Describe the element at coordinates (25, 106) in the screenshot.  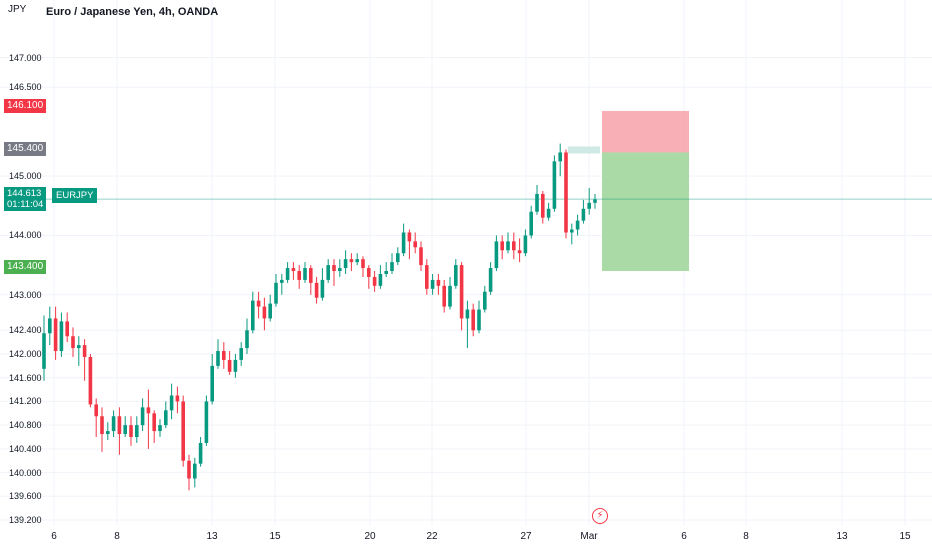
I see `stop-price-badge: 146.100` at that location.